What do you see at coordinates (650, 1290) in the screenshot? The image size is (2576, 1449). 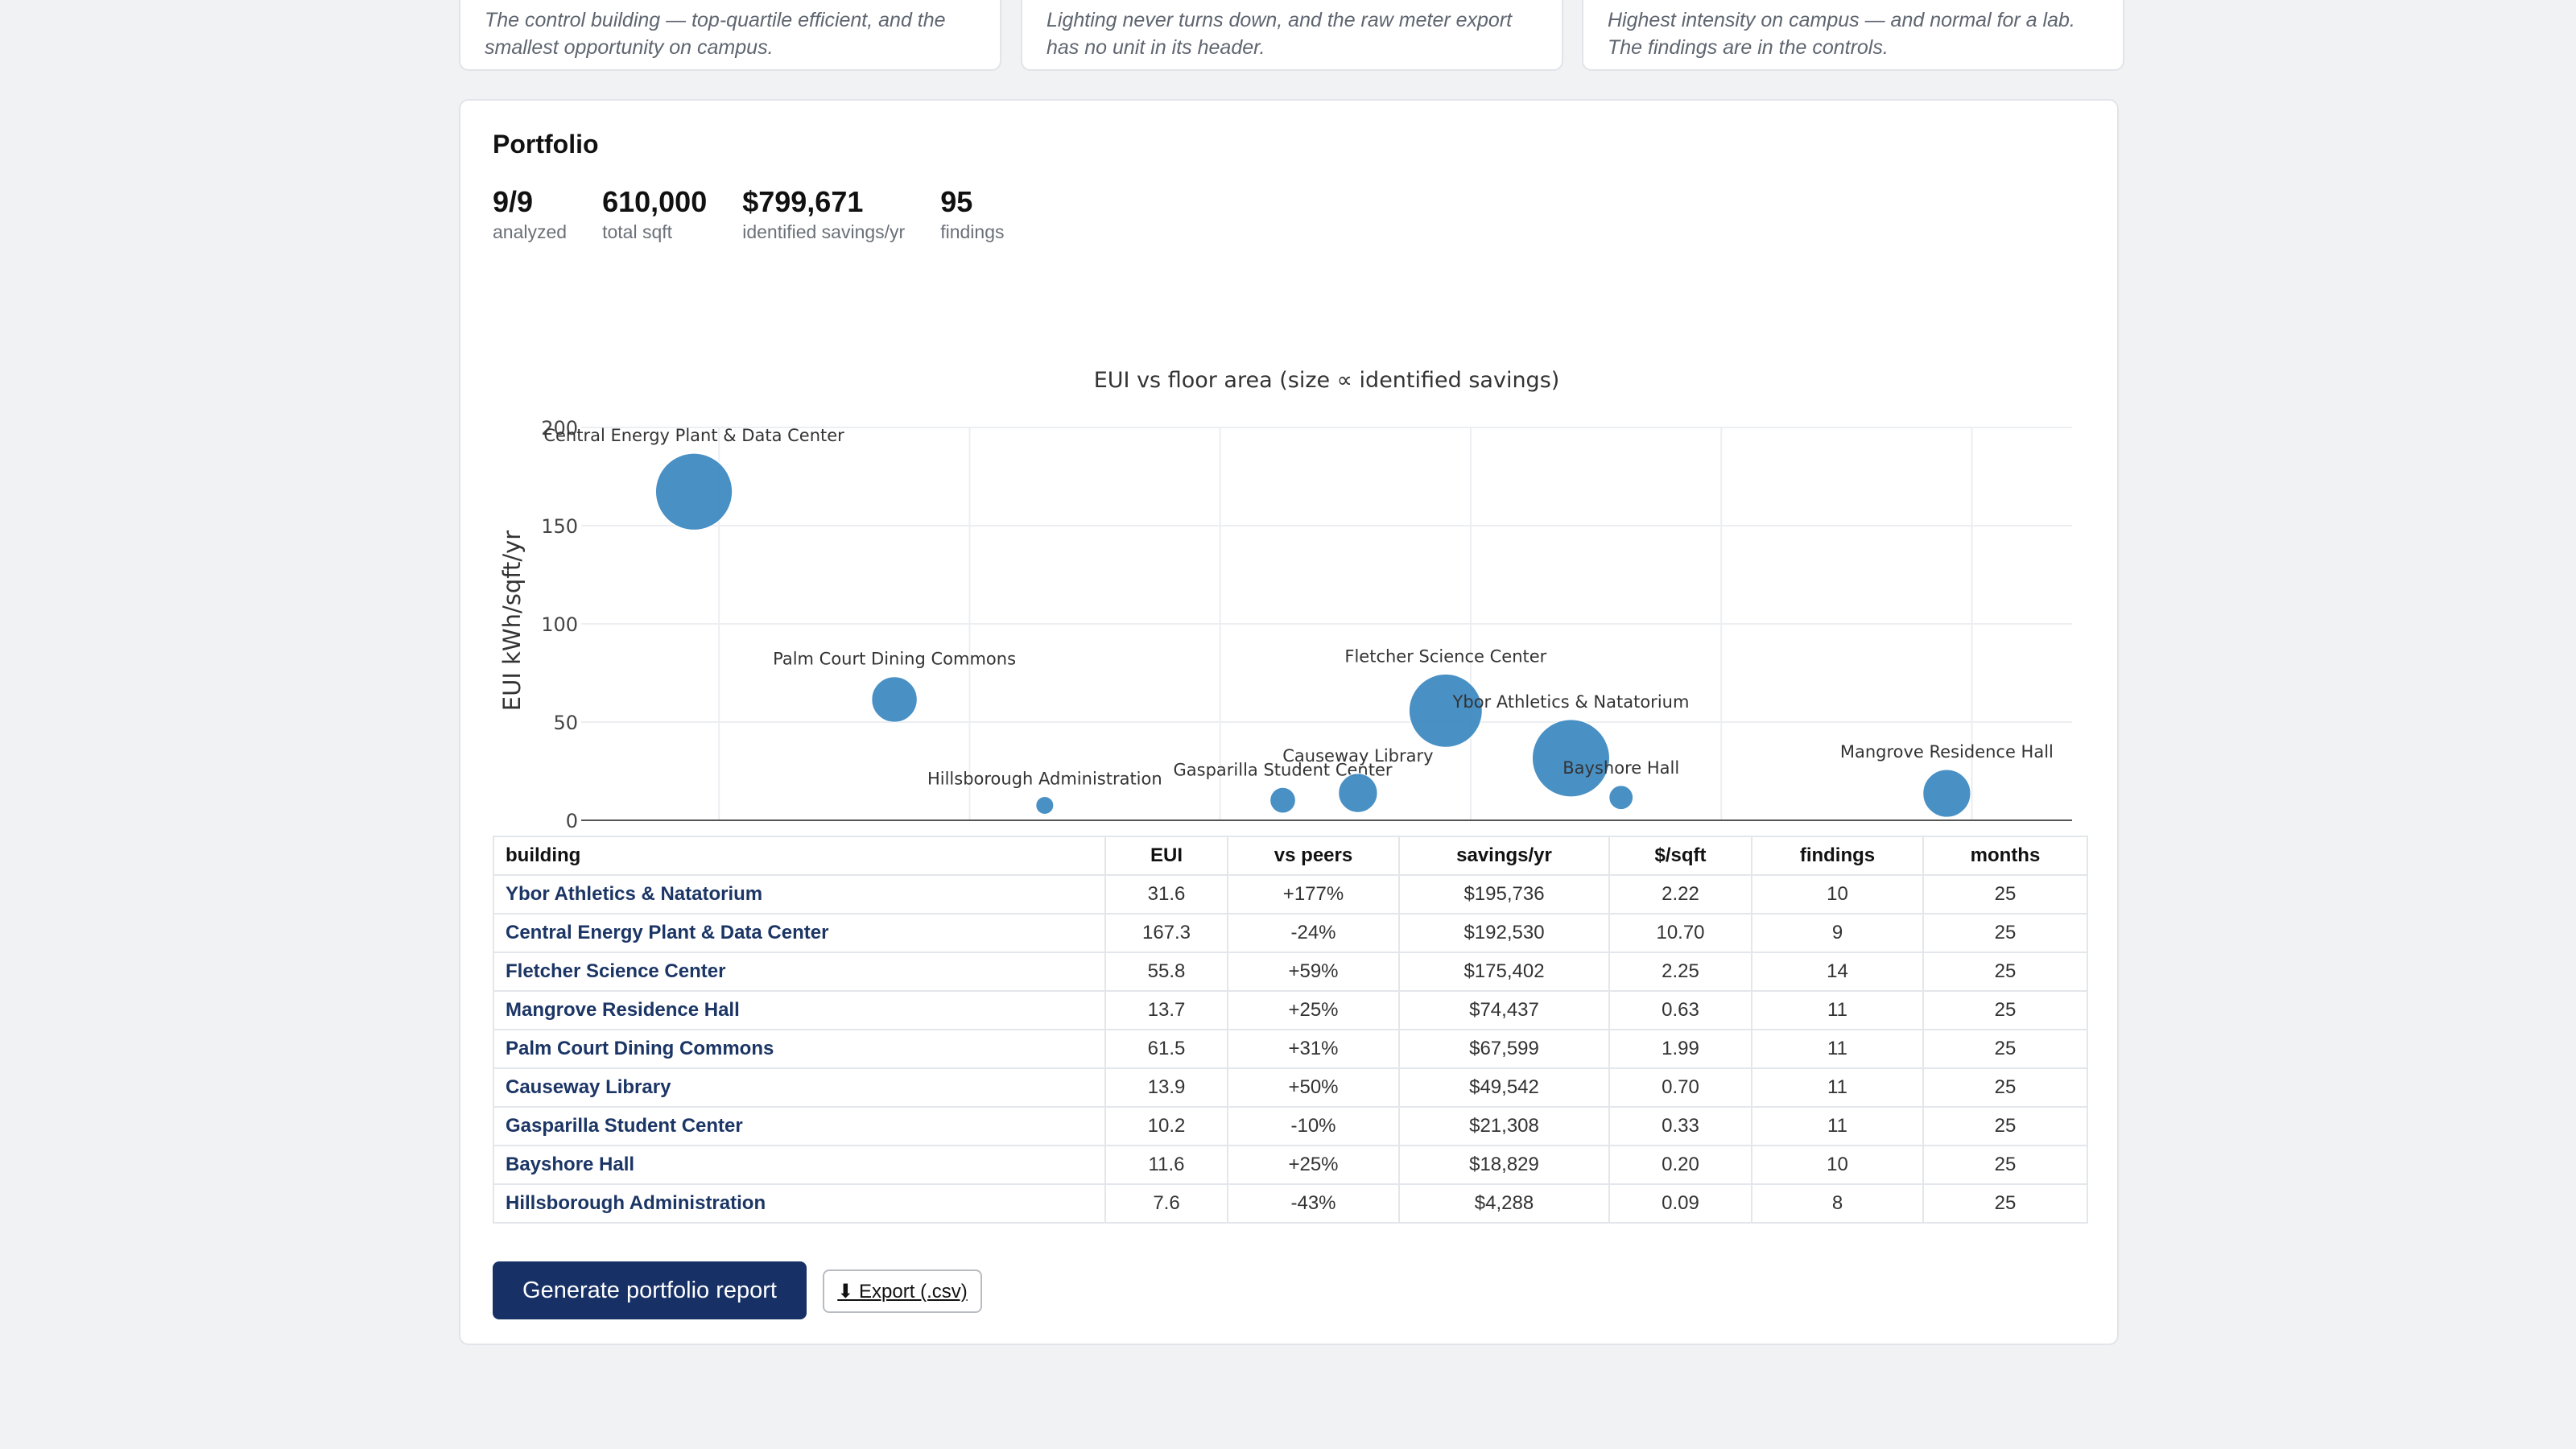 I see `generate-report-button: Generate portfolio report` at bounding box center [650, 1290].